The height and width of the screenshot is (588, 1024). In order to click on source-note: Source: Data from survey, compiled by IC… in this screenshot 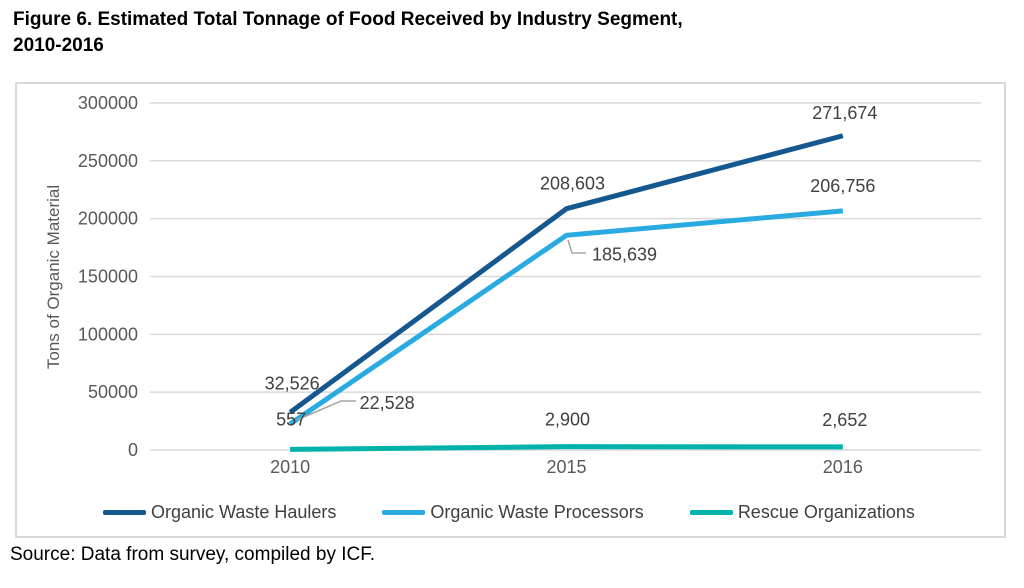, I will do `click(192, 554)`.